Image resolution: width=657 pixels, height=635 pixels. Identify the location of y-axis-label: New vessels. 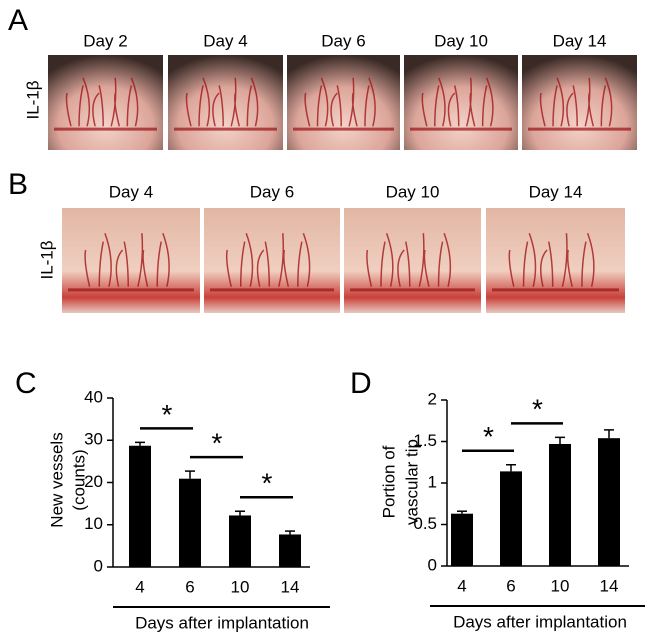
(56, 479).